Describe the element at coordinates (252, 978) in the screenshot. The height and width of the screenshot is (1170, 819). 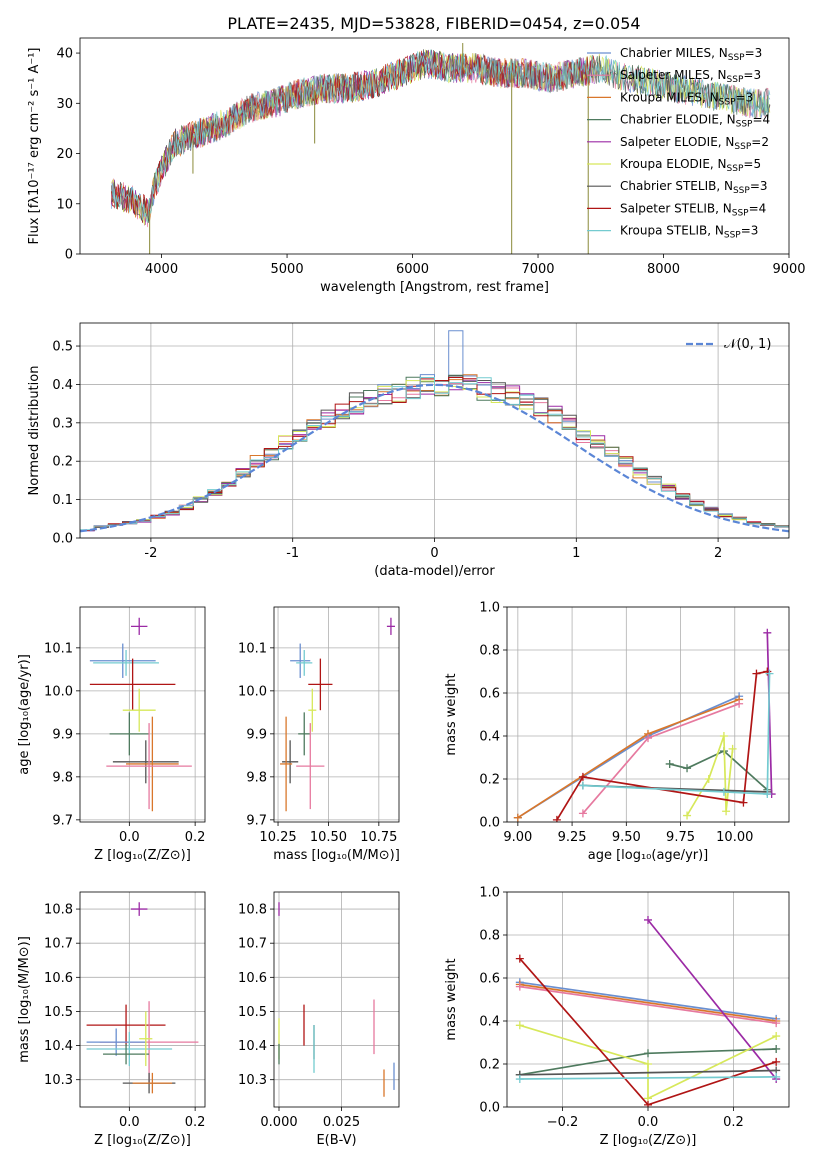
I see `y-tick-label: 10.6` at that location.